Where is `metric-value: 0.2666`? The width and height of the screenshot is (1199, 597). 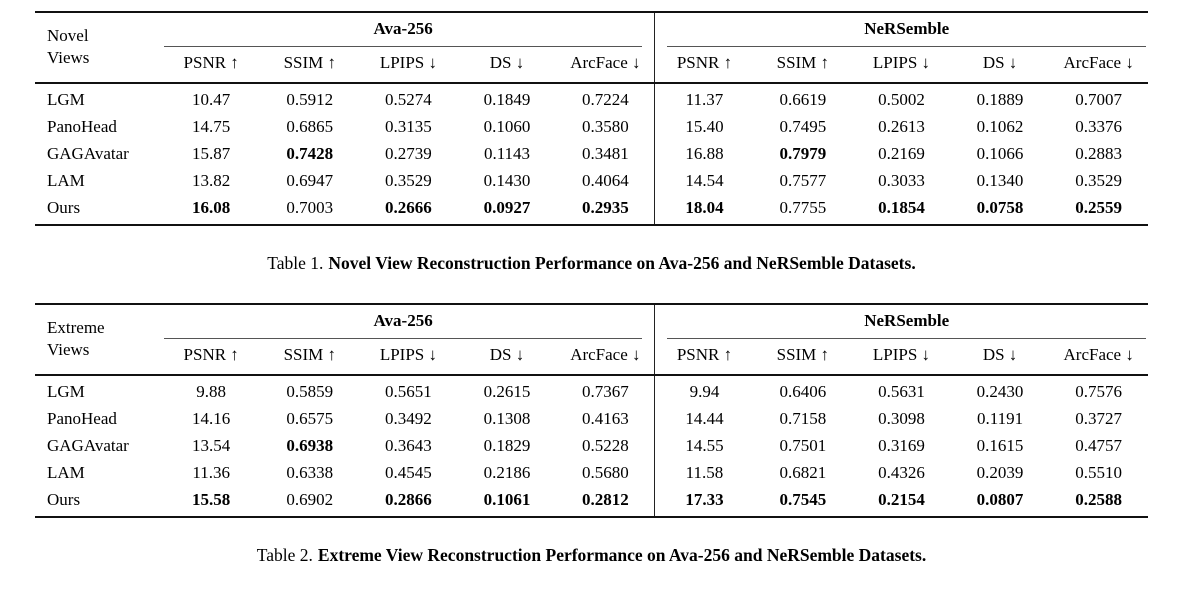
metric-value: 0.2666 is located at coordinates (408, 207).